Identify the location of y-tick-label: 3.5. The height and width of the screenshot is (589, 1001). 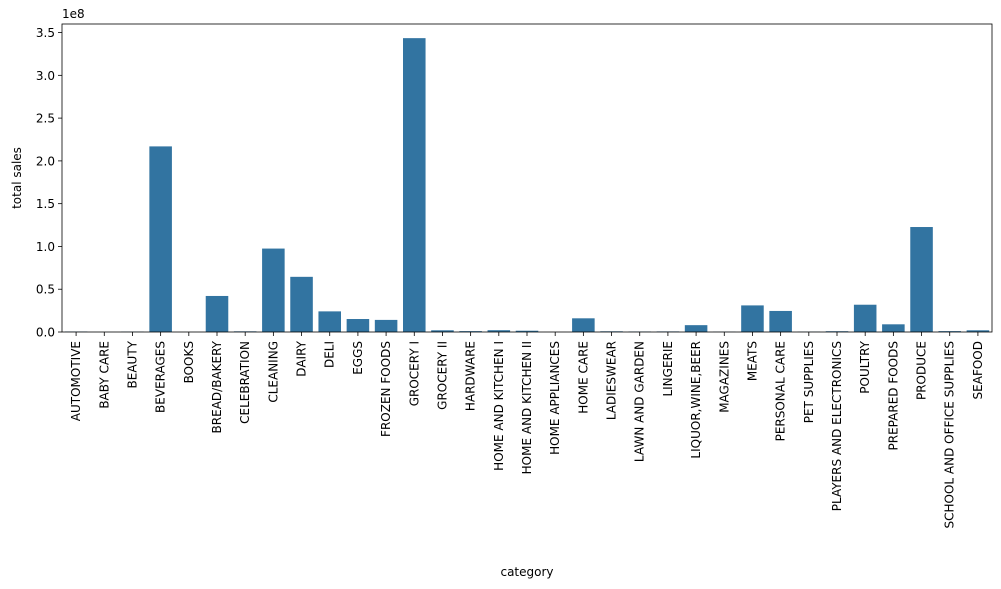
(45, 33).